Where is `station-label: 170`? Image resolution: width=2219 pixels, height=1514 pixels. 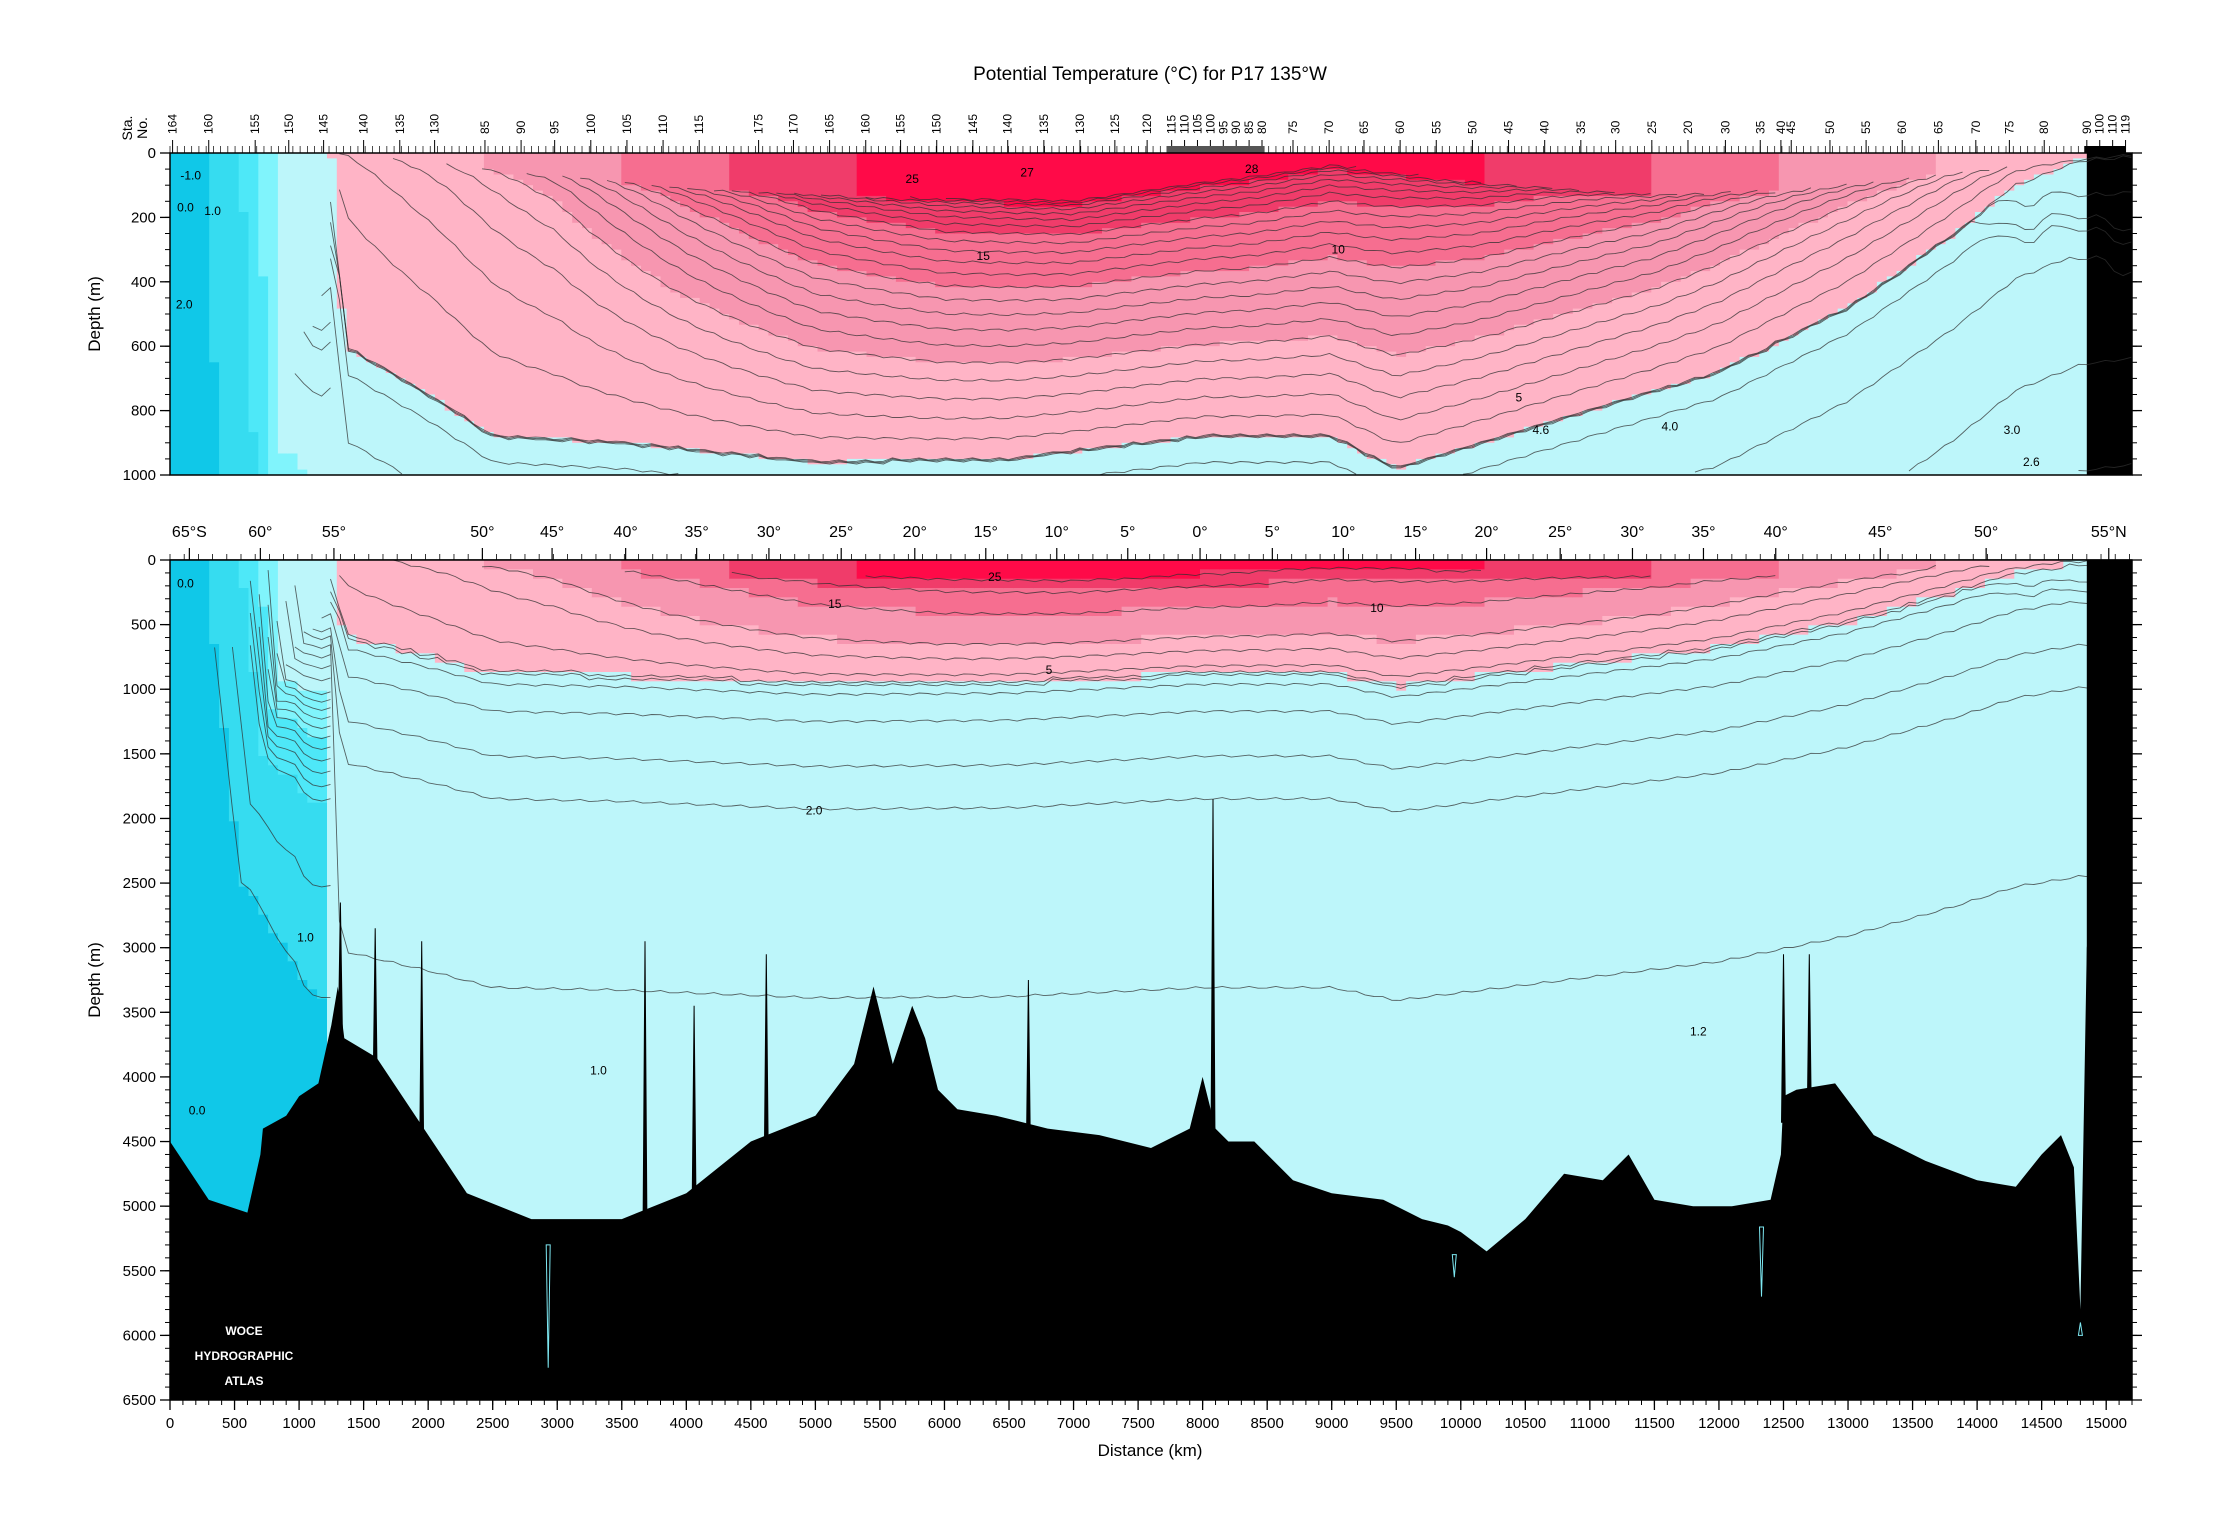
station-label: 170 is located at coordinates (794, 124).